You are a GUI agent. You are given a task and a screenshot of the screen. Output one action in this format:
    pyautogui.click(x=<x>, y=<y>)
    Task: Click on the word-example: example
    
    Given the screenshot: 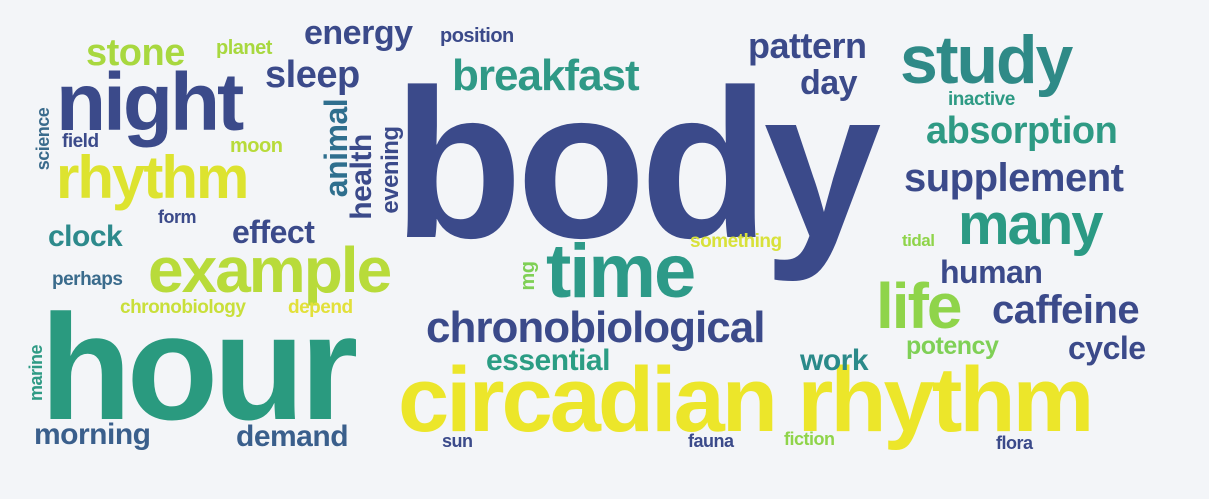 What is the action you would take?
    pyautogui.click(x=270, y=270)
    